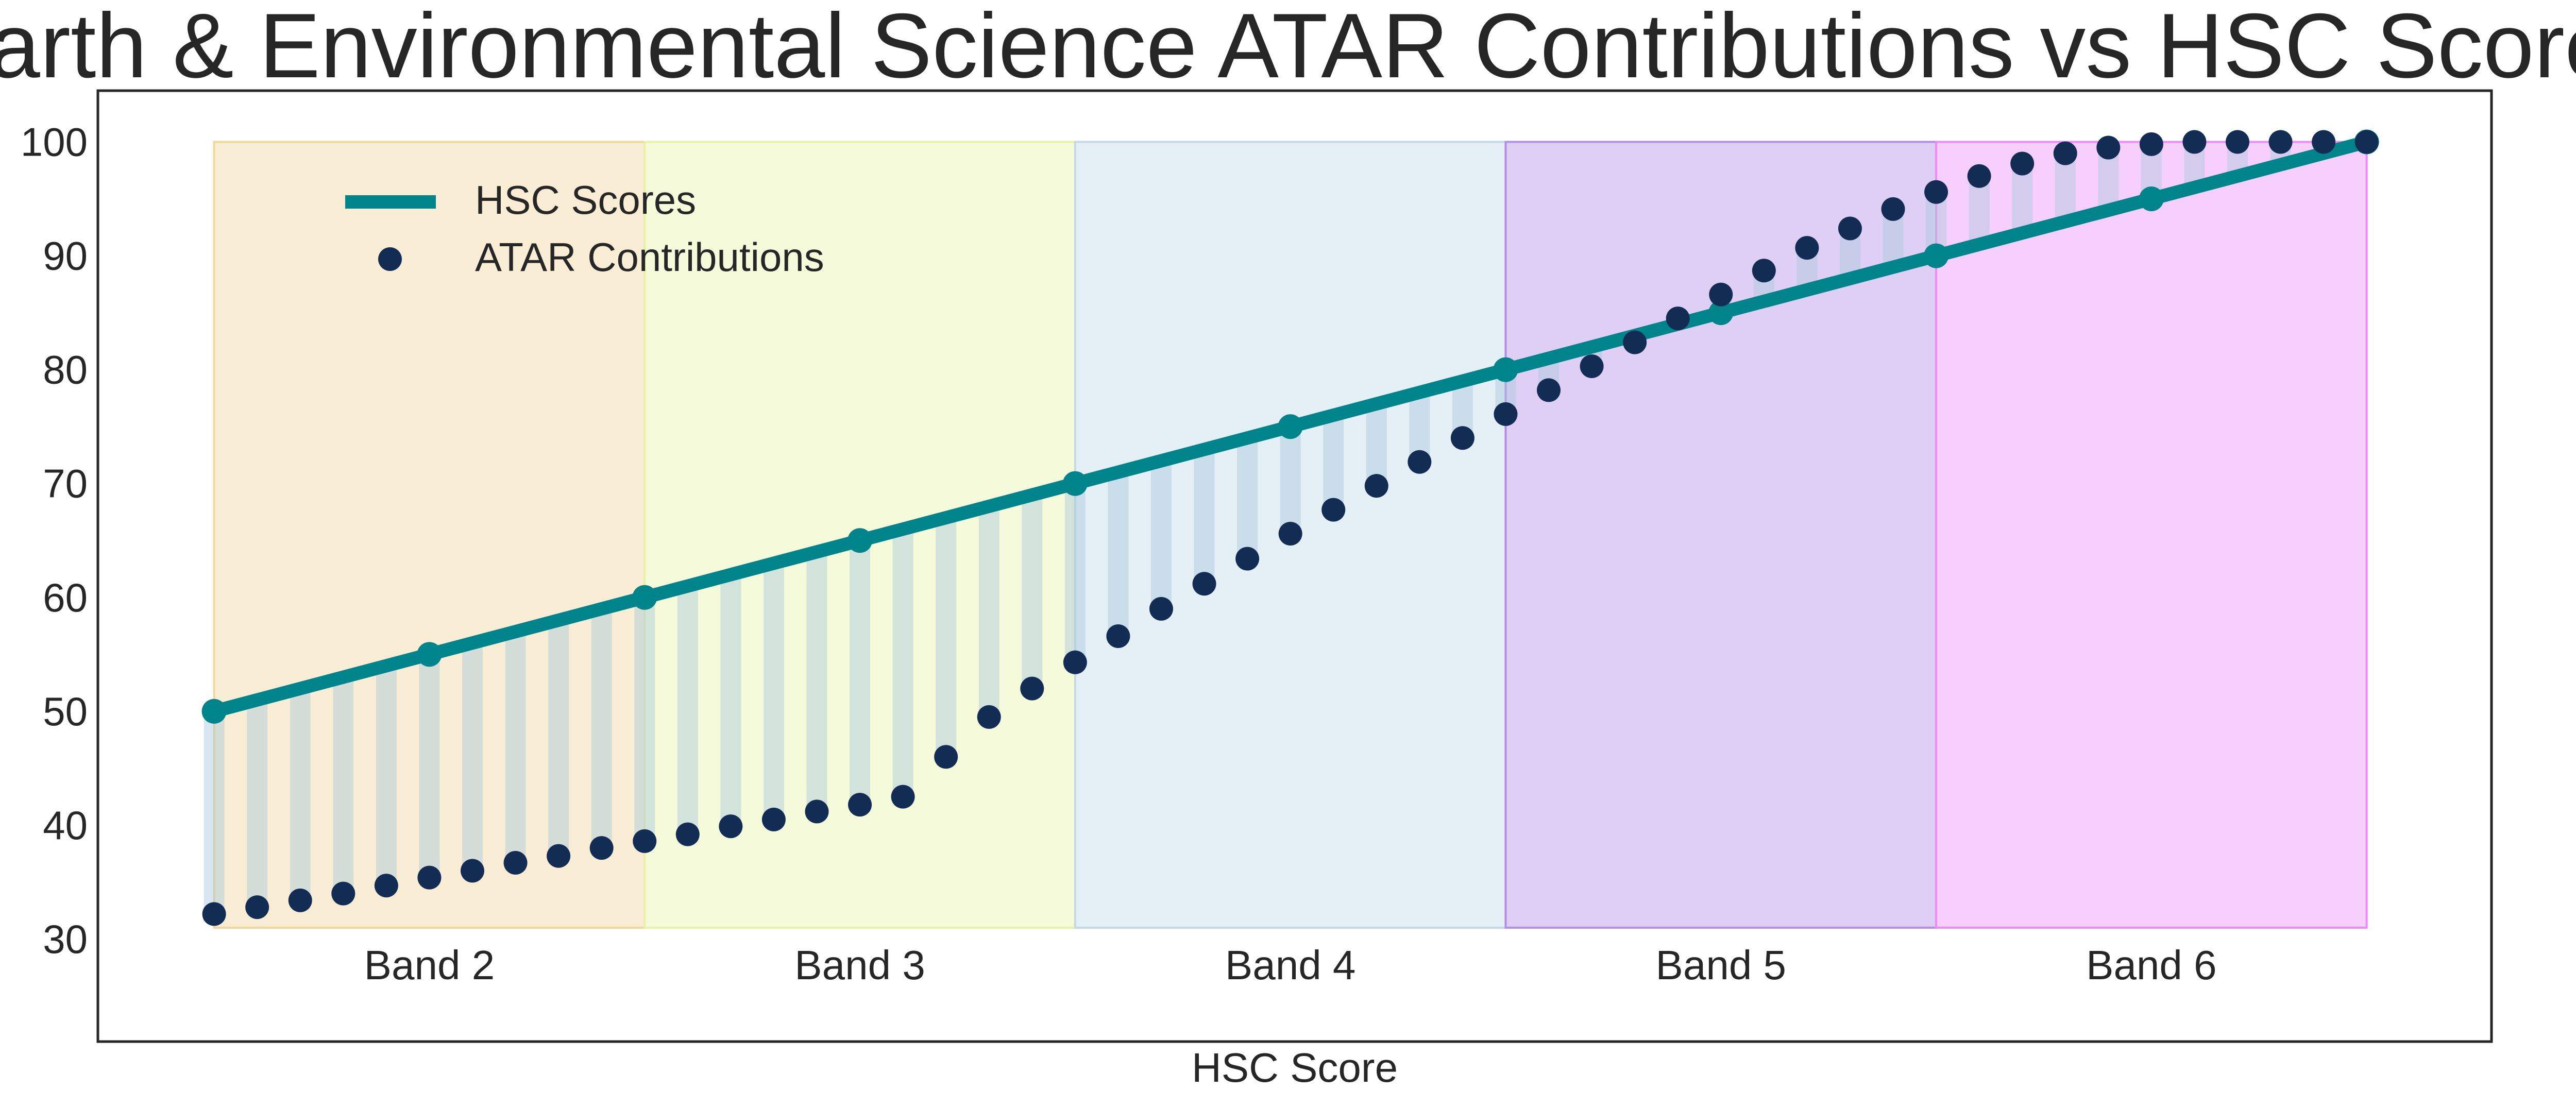  Describe the element at coordinates (54, 141) in the screenshot. I see `y-tick-label: 100` at that location.